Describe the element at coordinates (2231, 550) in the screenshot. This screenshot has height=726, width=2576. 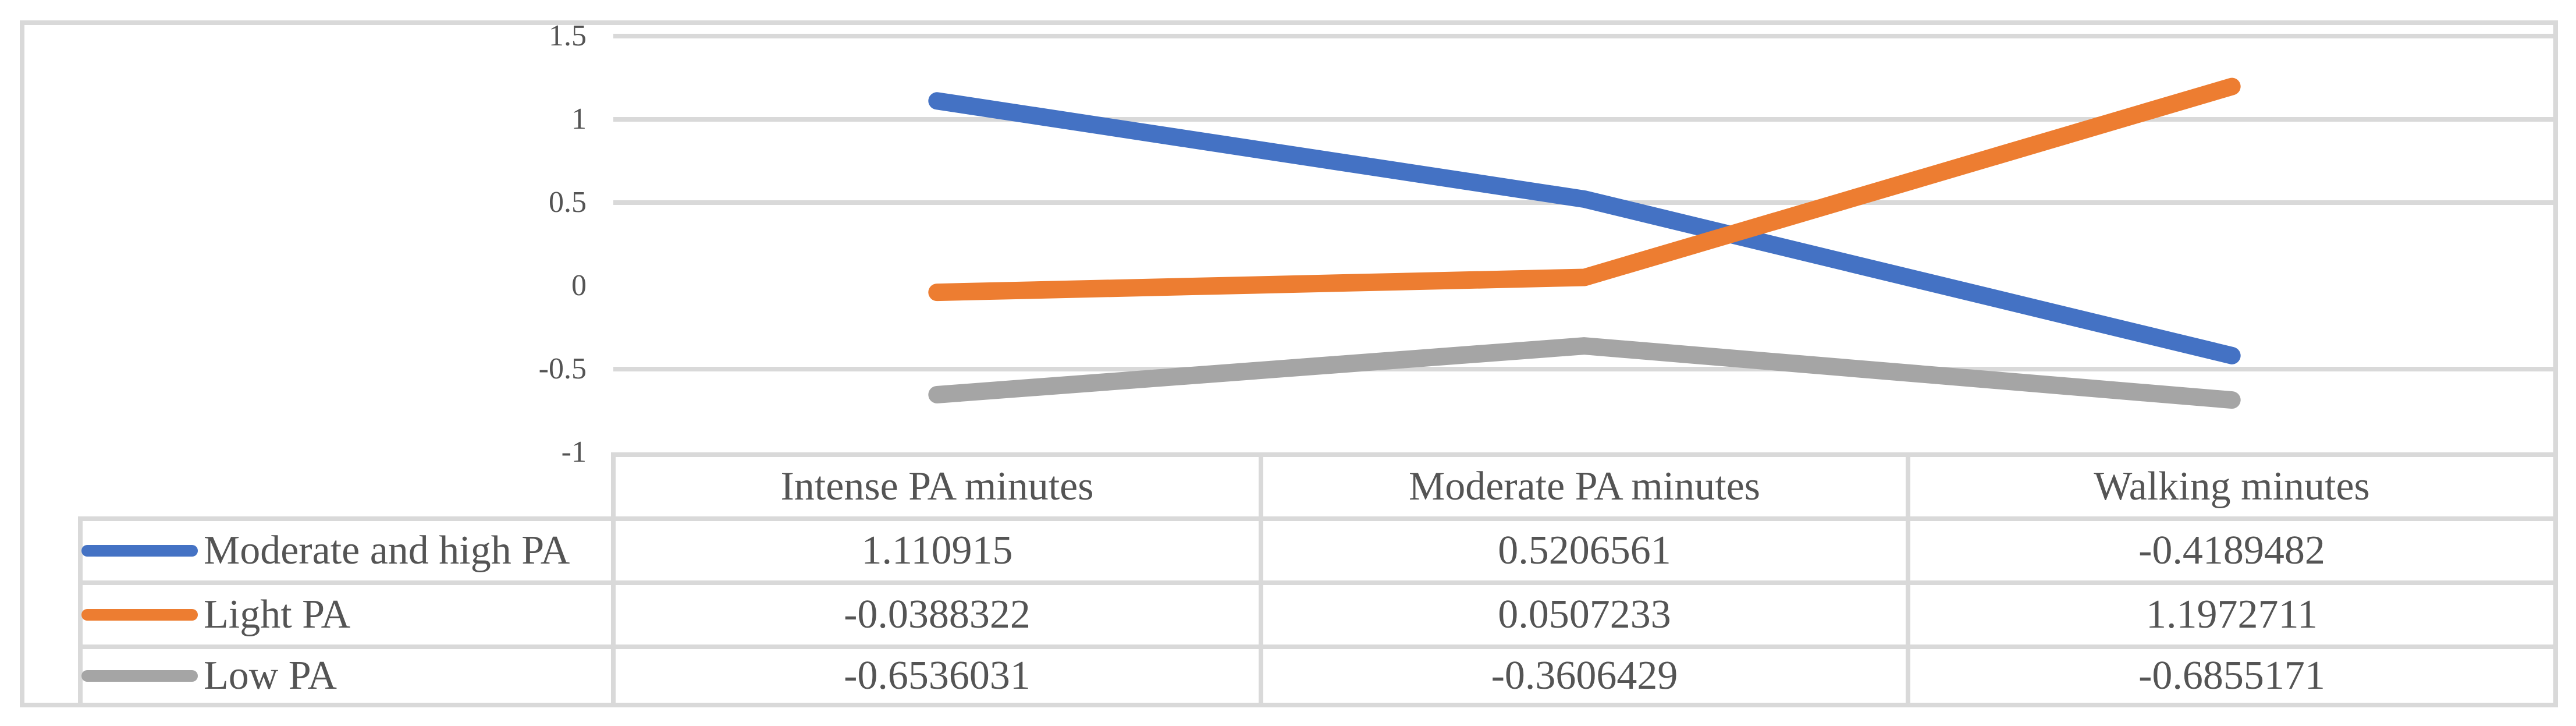
I see `table-value-cell: -0.4189482` at that location.